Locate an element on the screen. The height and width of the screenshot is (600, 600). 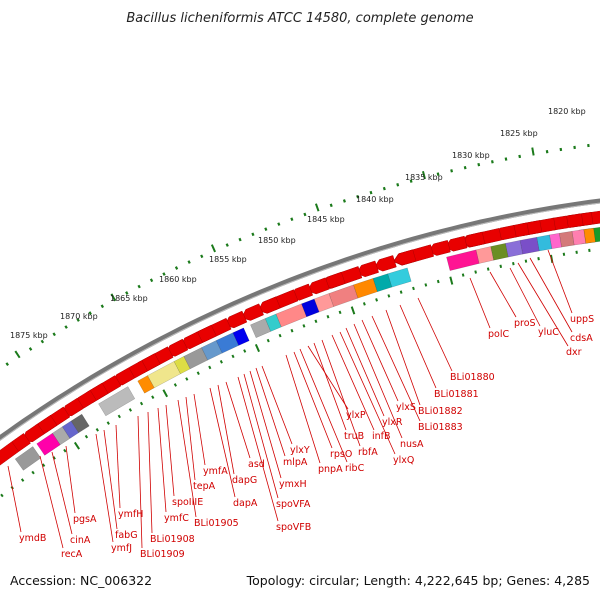
tick-label: 1850 kbp is located at coordinates (277, 240).